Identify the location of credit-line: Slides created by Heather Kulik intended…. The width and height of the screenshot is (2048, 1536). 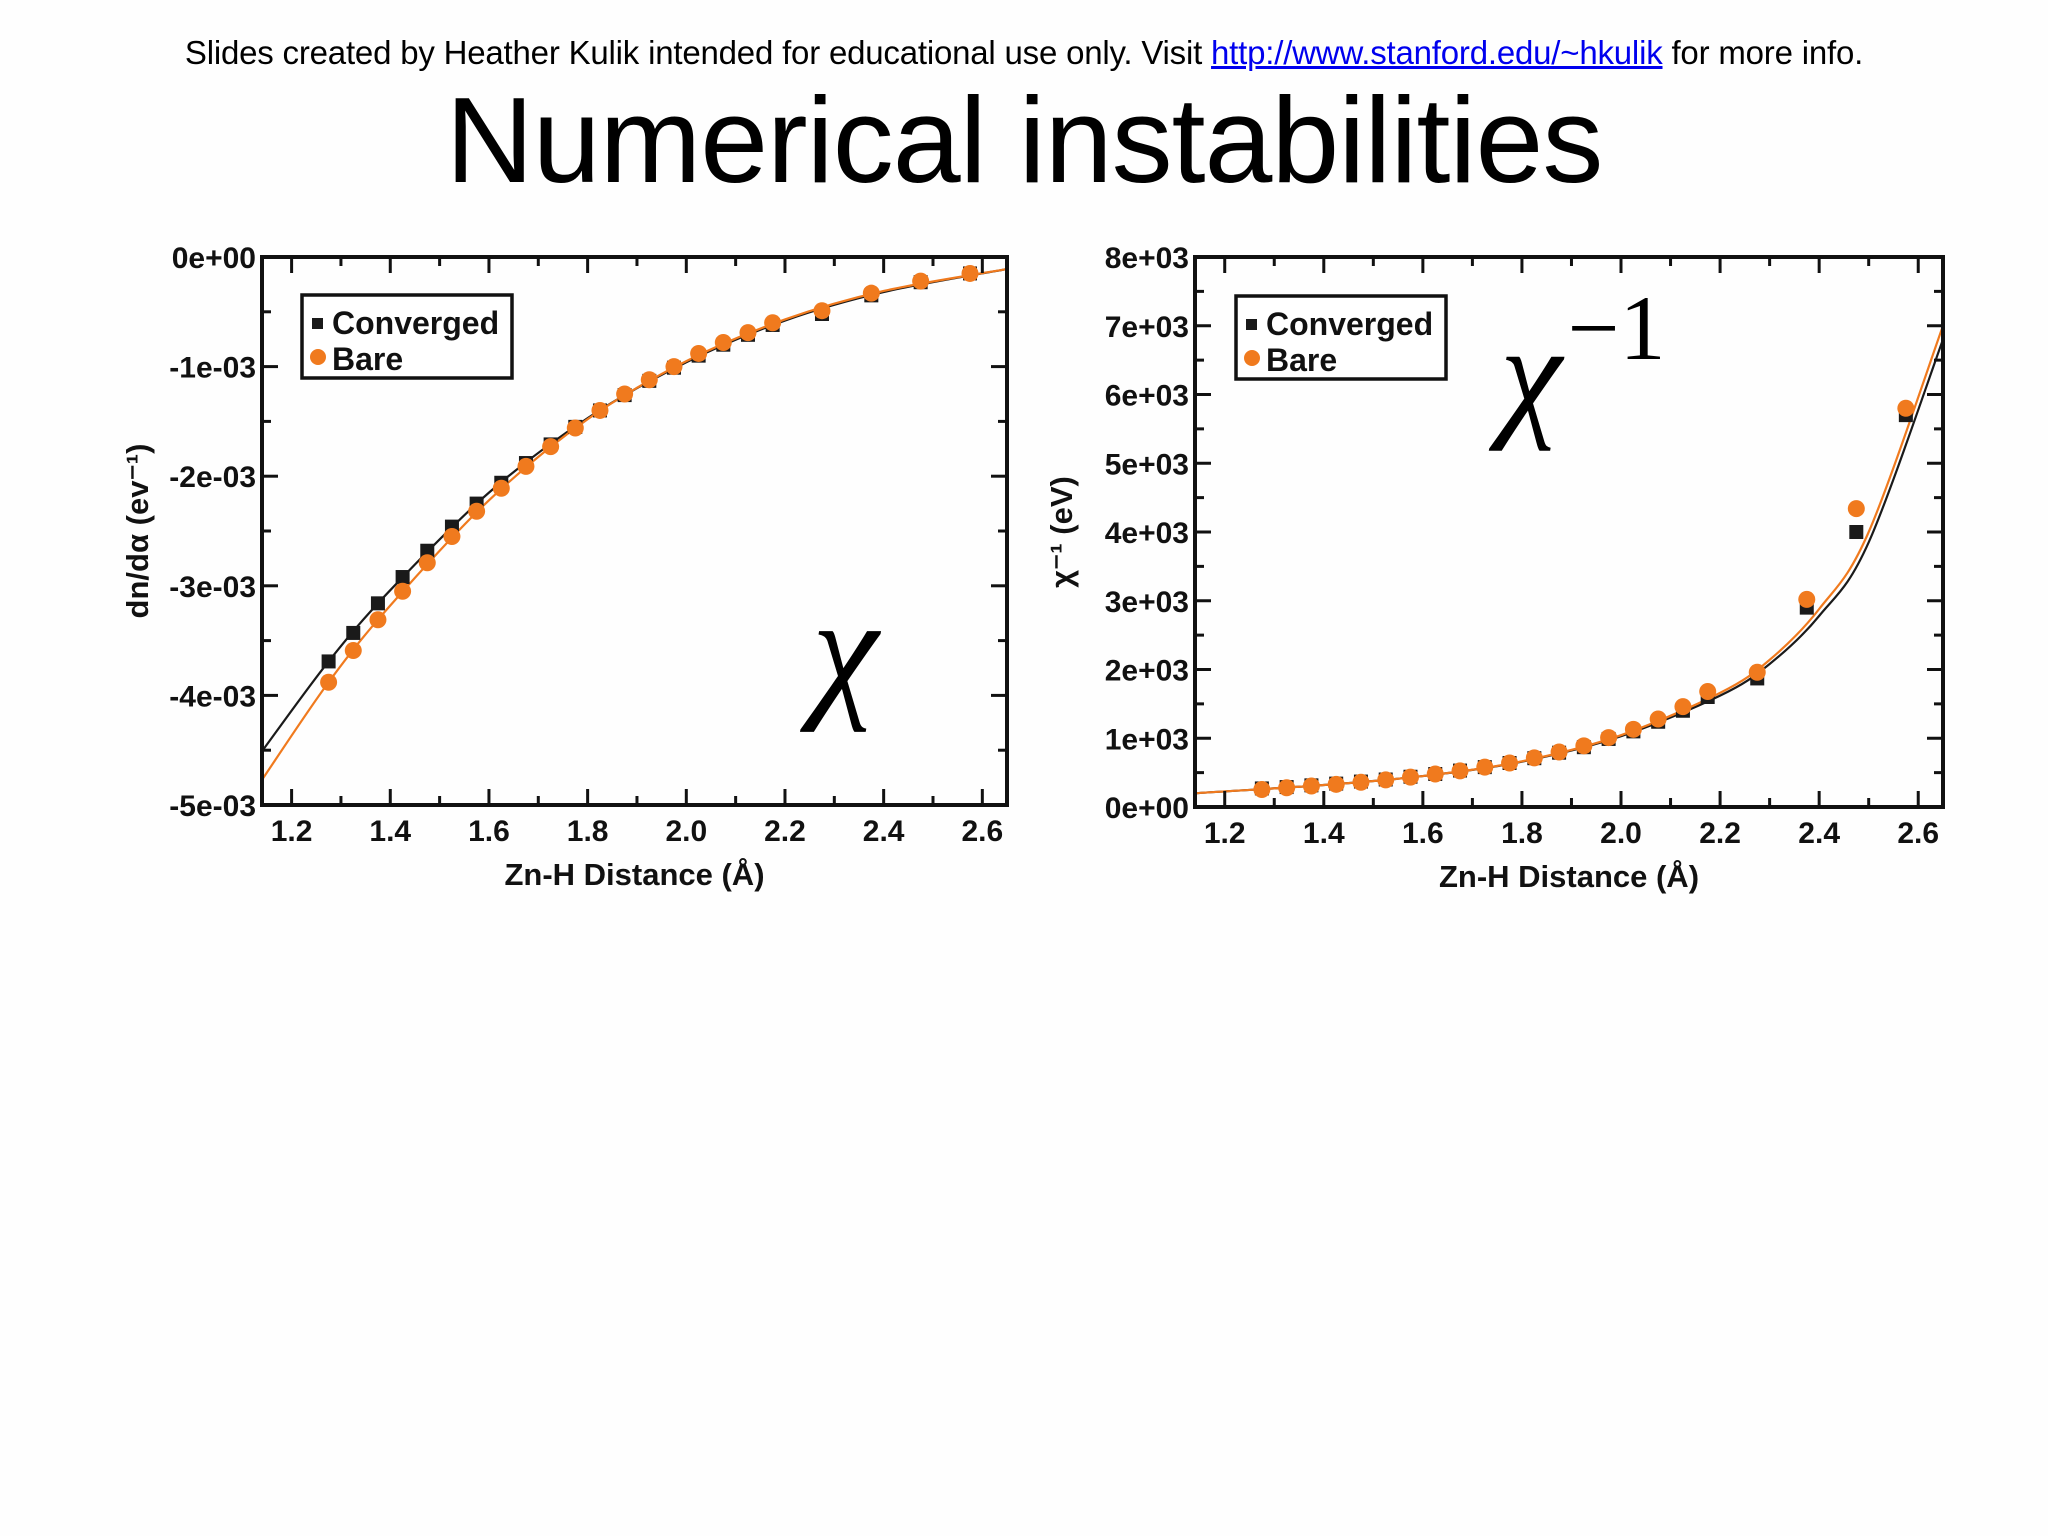
(1024, 53).